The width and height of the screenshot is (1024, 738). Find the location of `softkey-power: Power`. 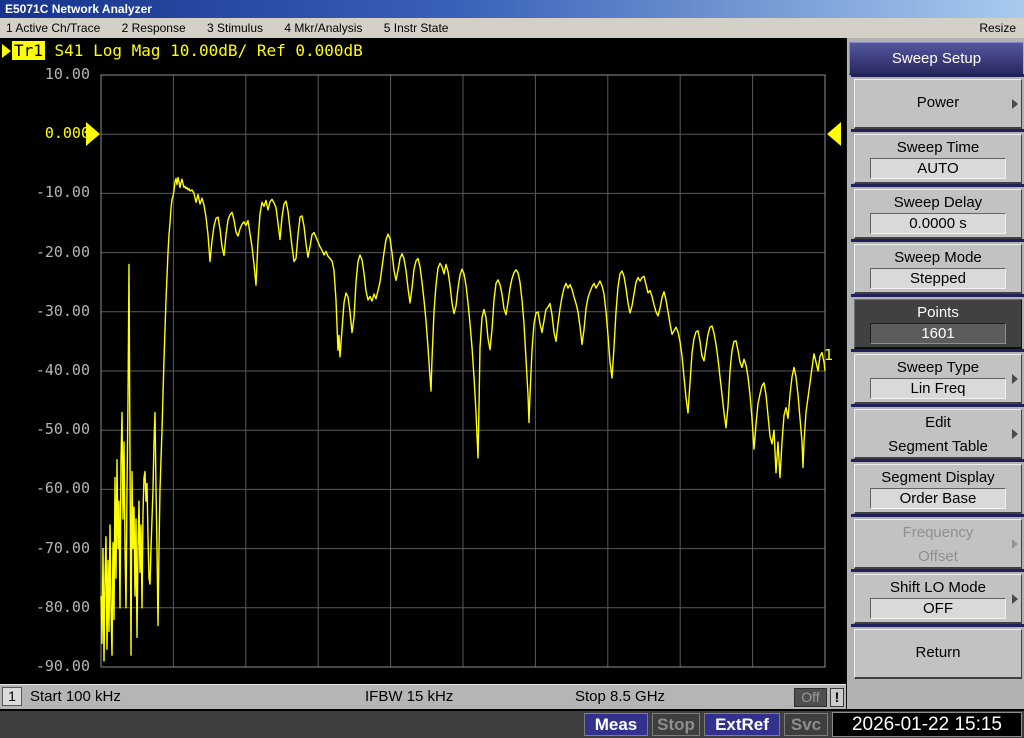

softkey-power: Power is located at coordinates (937, 101).